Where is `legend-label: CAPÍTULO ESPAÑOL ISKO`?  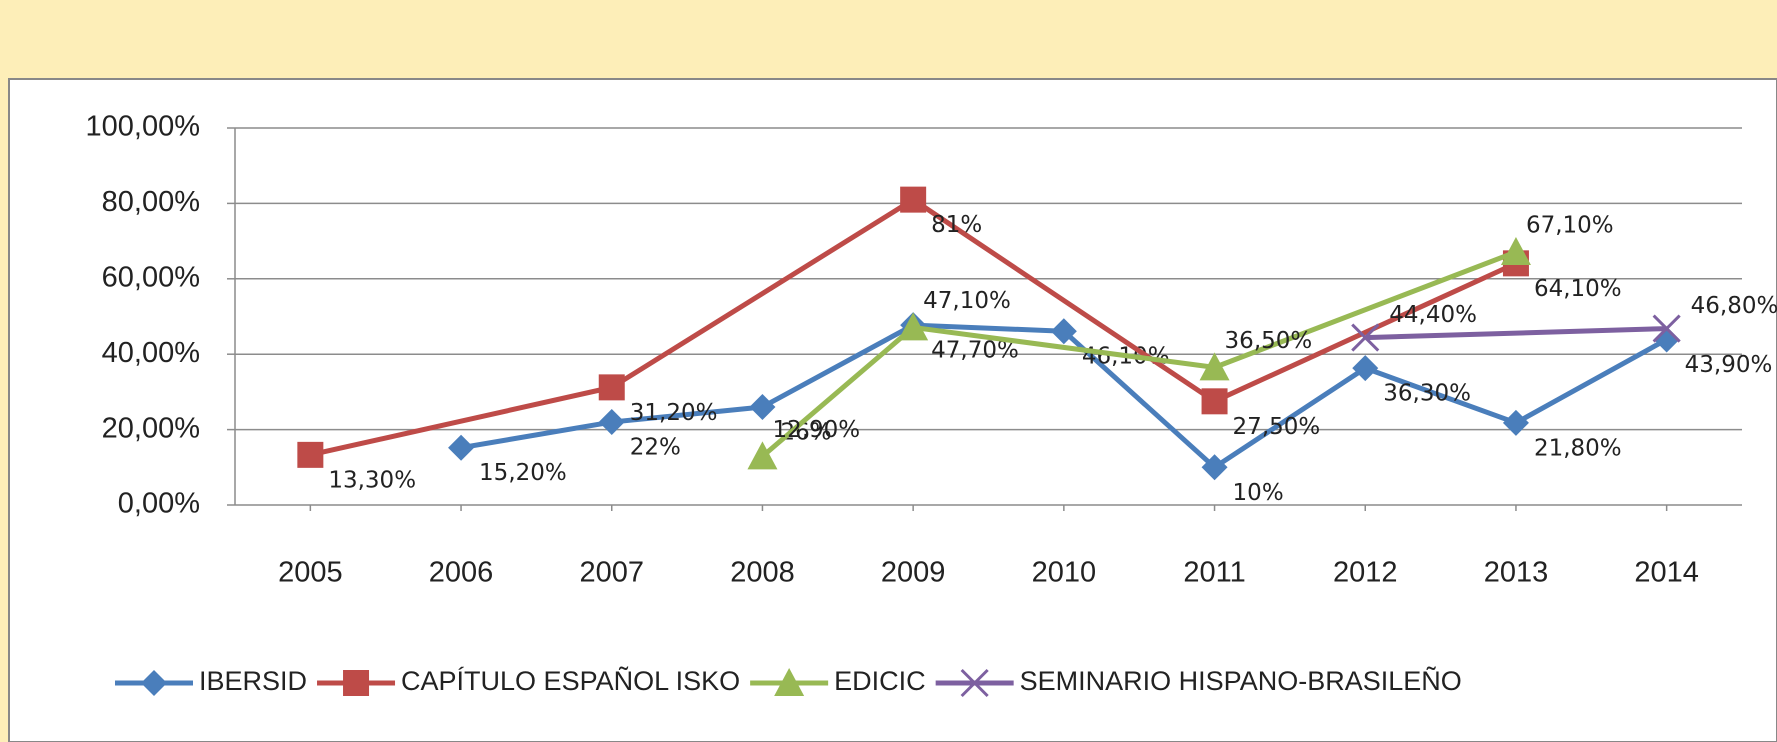
legend-label: CAPÍTULO ESPAÑOL ISKO is located at coordinates (570, 680).